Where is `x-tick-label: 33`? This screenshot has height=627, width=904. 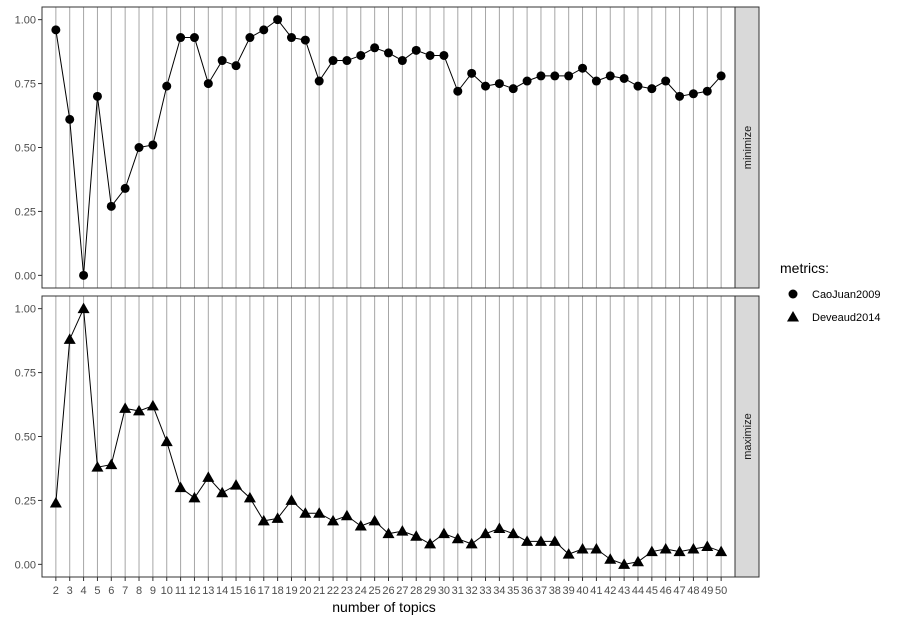 x-tick-label: 33 is located at coordinates (485, 591).